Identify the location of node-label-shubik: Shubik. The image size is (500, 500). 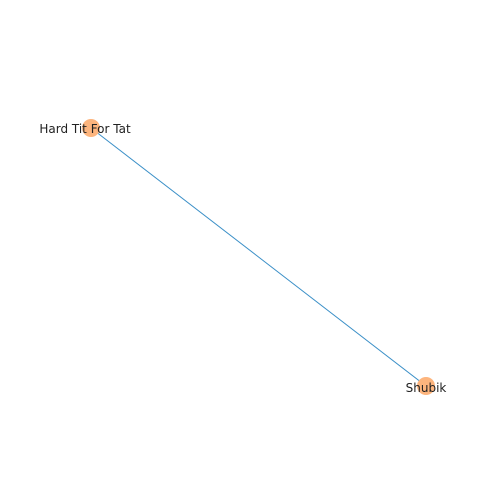
(426, 388).